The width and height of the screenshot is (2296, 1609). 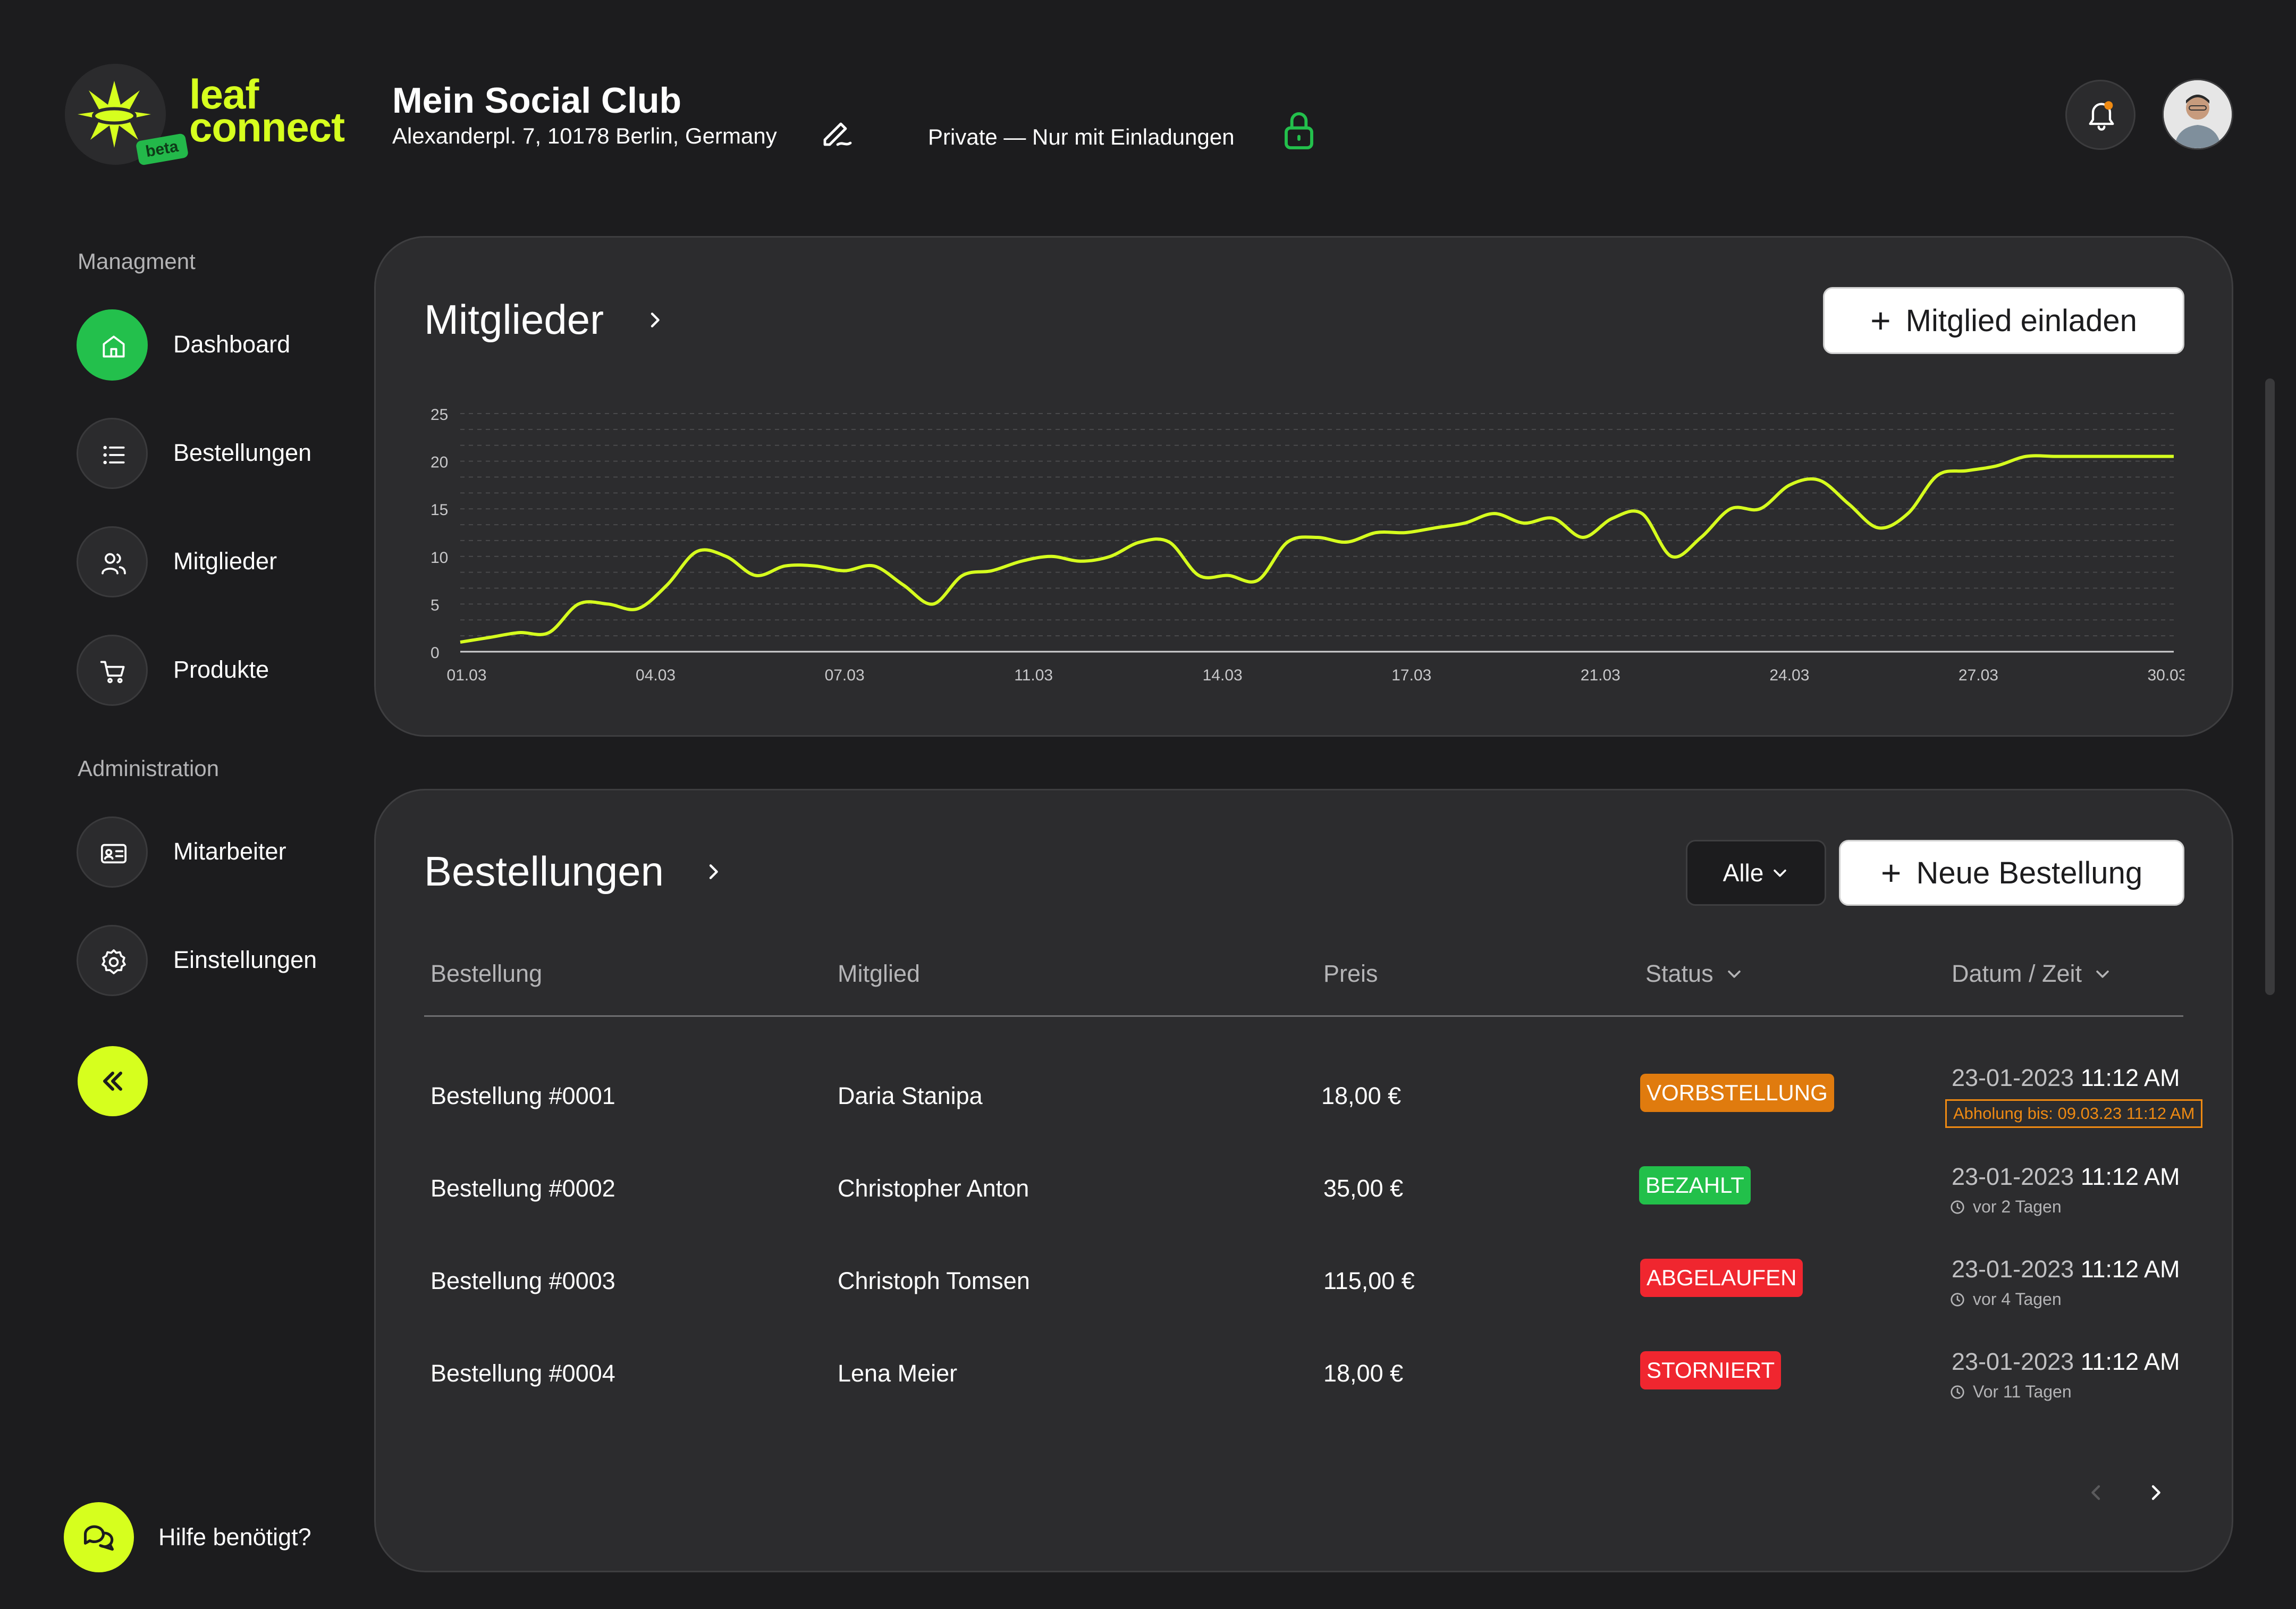 I want to click on column-header-status: Status, so click(x=1694, y=974).